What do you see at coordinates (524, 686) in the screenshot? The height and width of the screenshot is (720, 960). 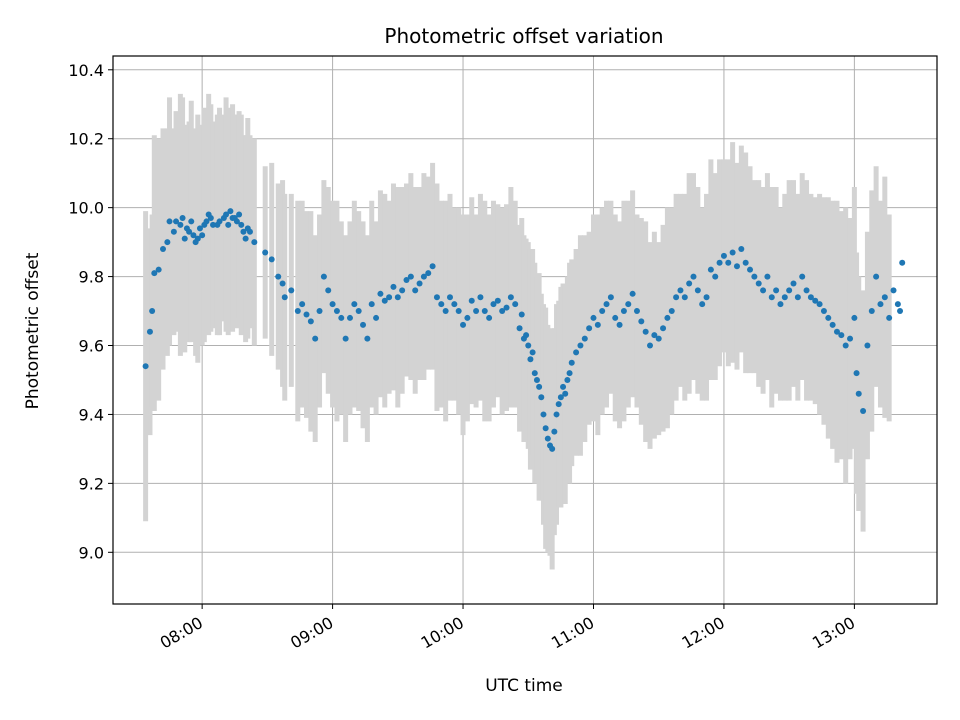 I see `x-axis-label: UTC time` at bounding box center [524, 686].